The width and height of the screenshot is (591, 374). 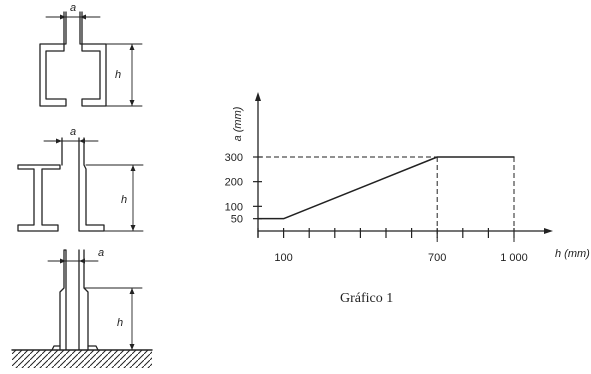 What do you see at coordinates (118, 75) in the screenshot?
I see `dim-h-label-1: h` at bounding box center [118, 75].